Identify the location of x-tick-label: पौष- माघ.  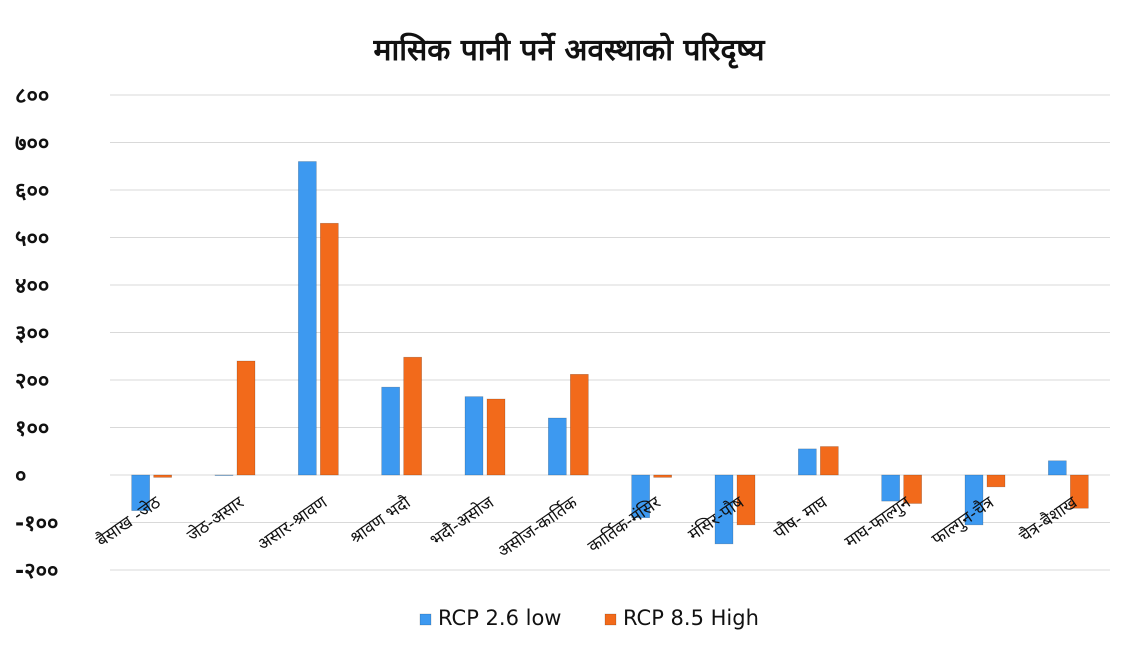
(801, 517).